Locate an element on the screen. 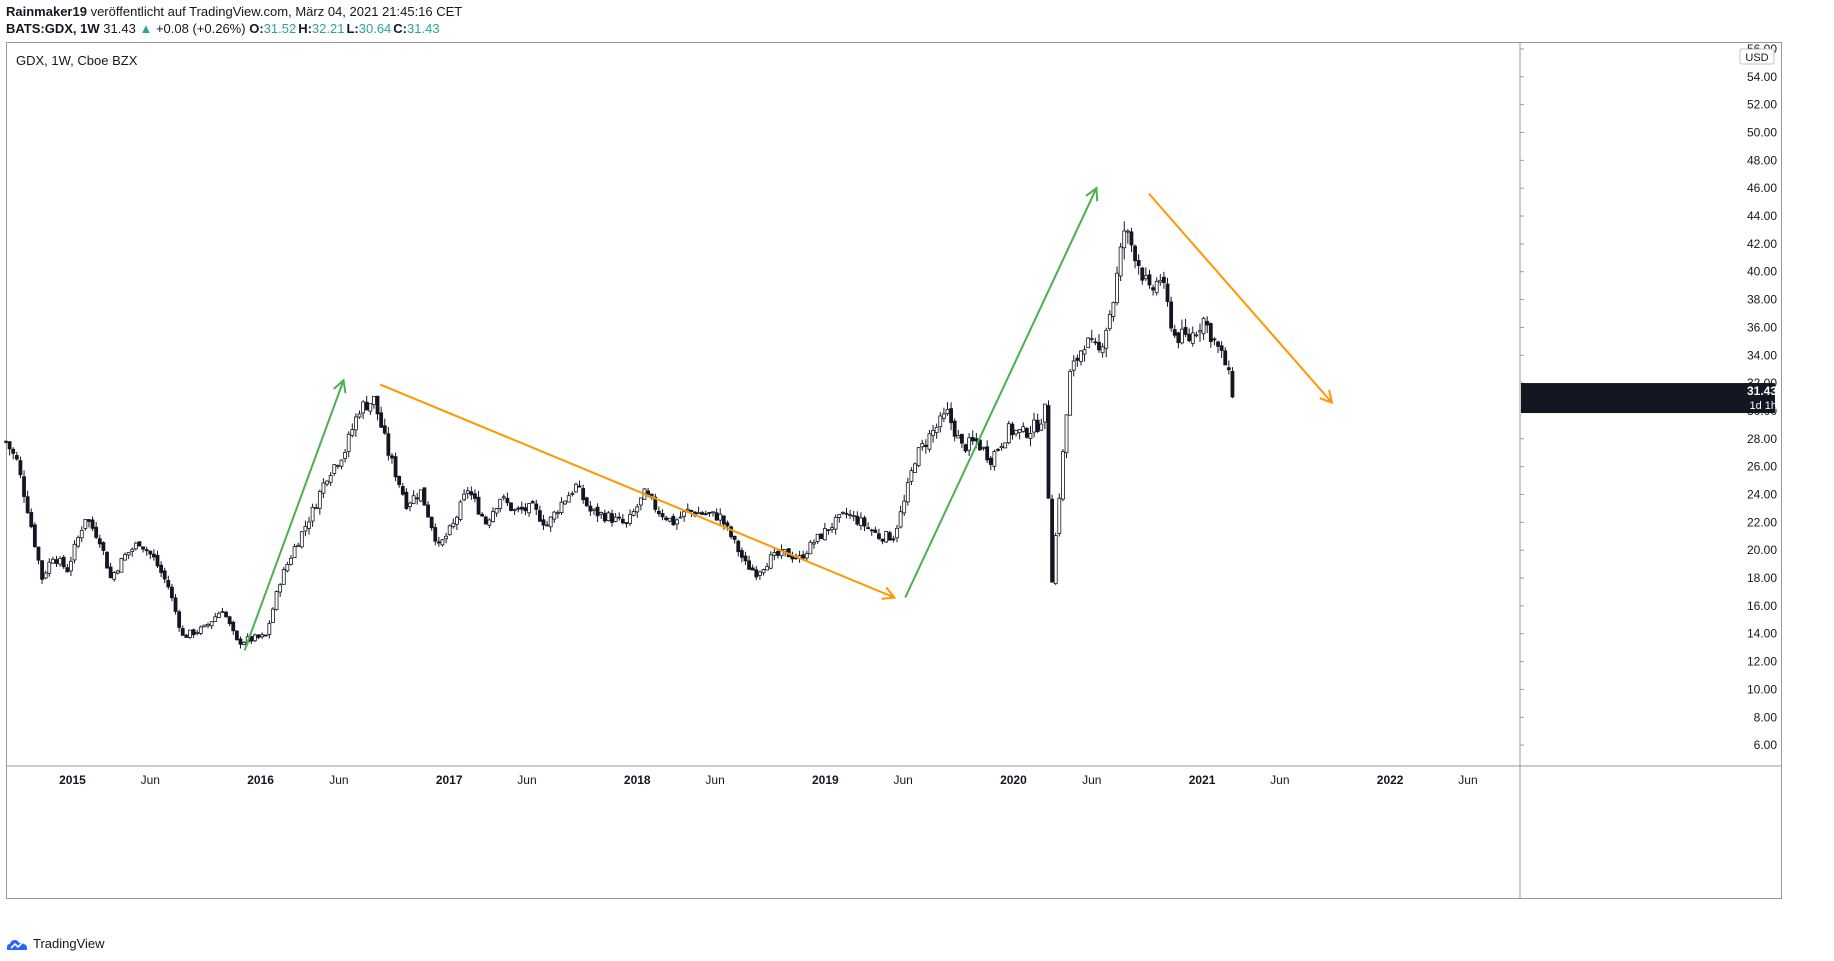 Image resolution: width=1834 pixels, height=961 pixels. y-tick-label: 22.00 is located at coordinates (1762, 522).